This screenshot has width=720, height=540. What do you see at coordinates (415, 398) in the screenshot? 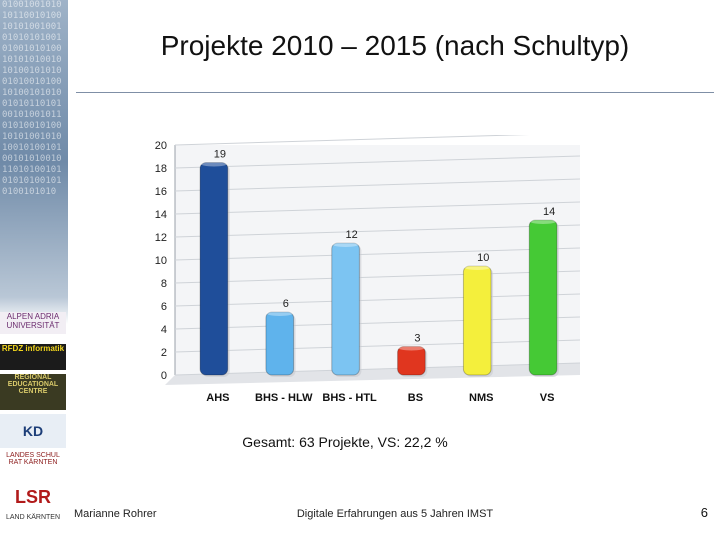
I see `x-tick-label: BS` at bounding box center [415, 398].